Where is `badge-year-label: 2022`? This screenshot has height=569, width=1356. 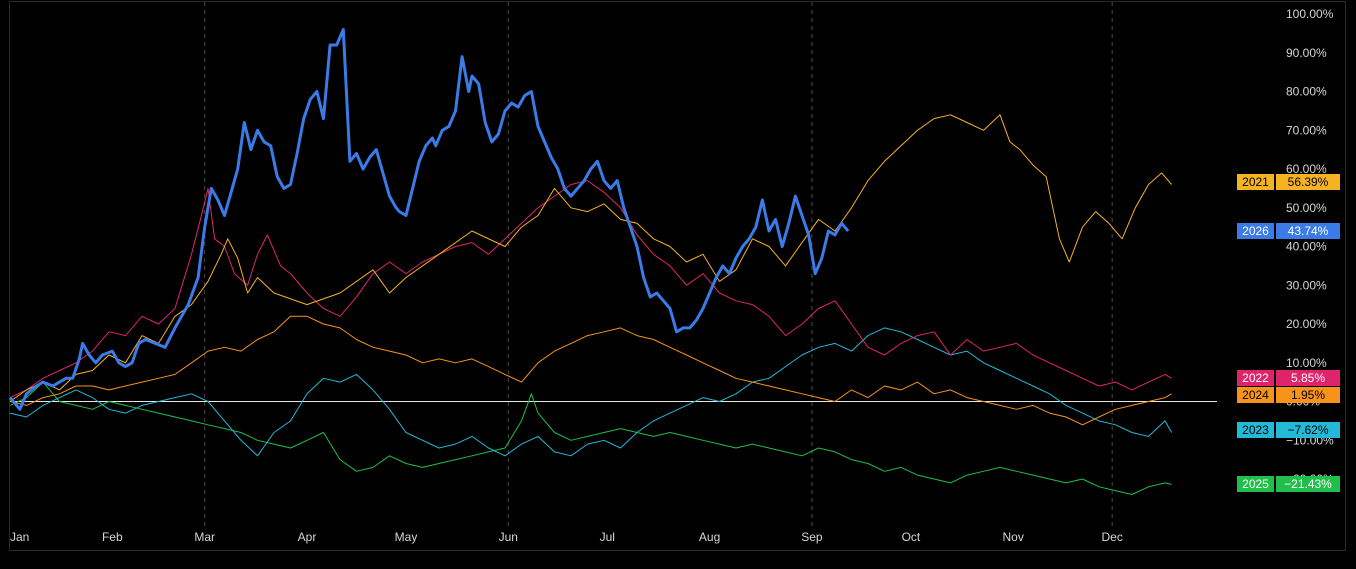
badge-year-label: 2022 is located at coordinates (1255, 378).